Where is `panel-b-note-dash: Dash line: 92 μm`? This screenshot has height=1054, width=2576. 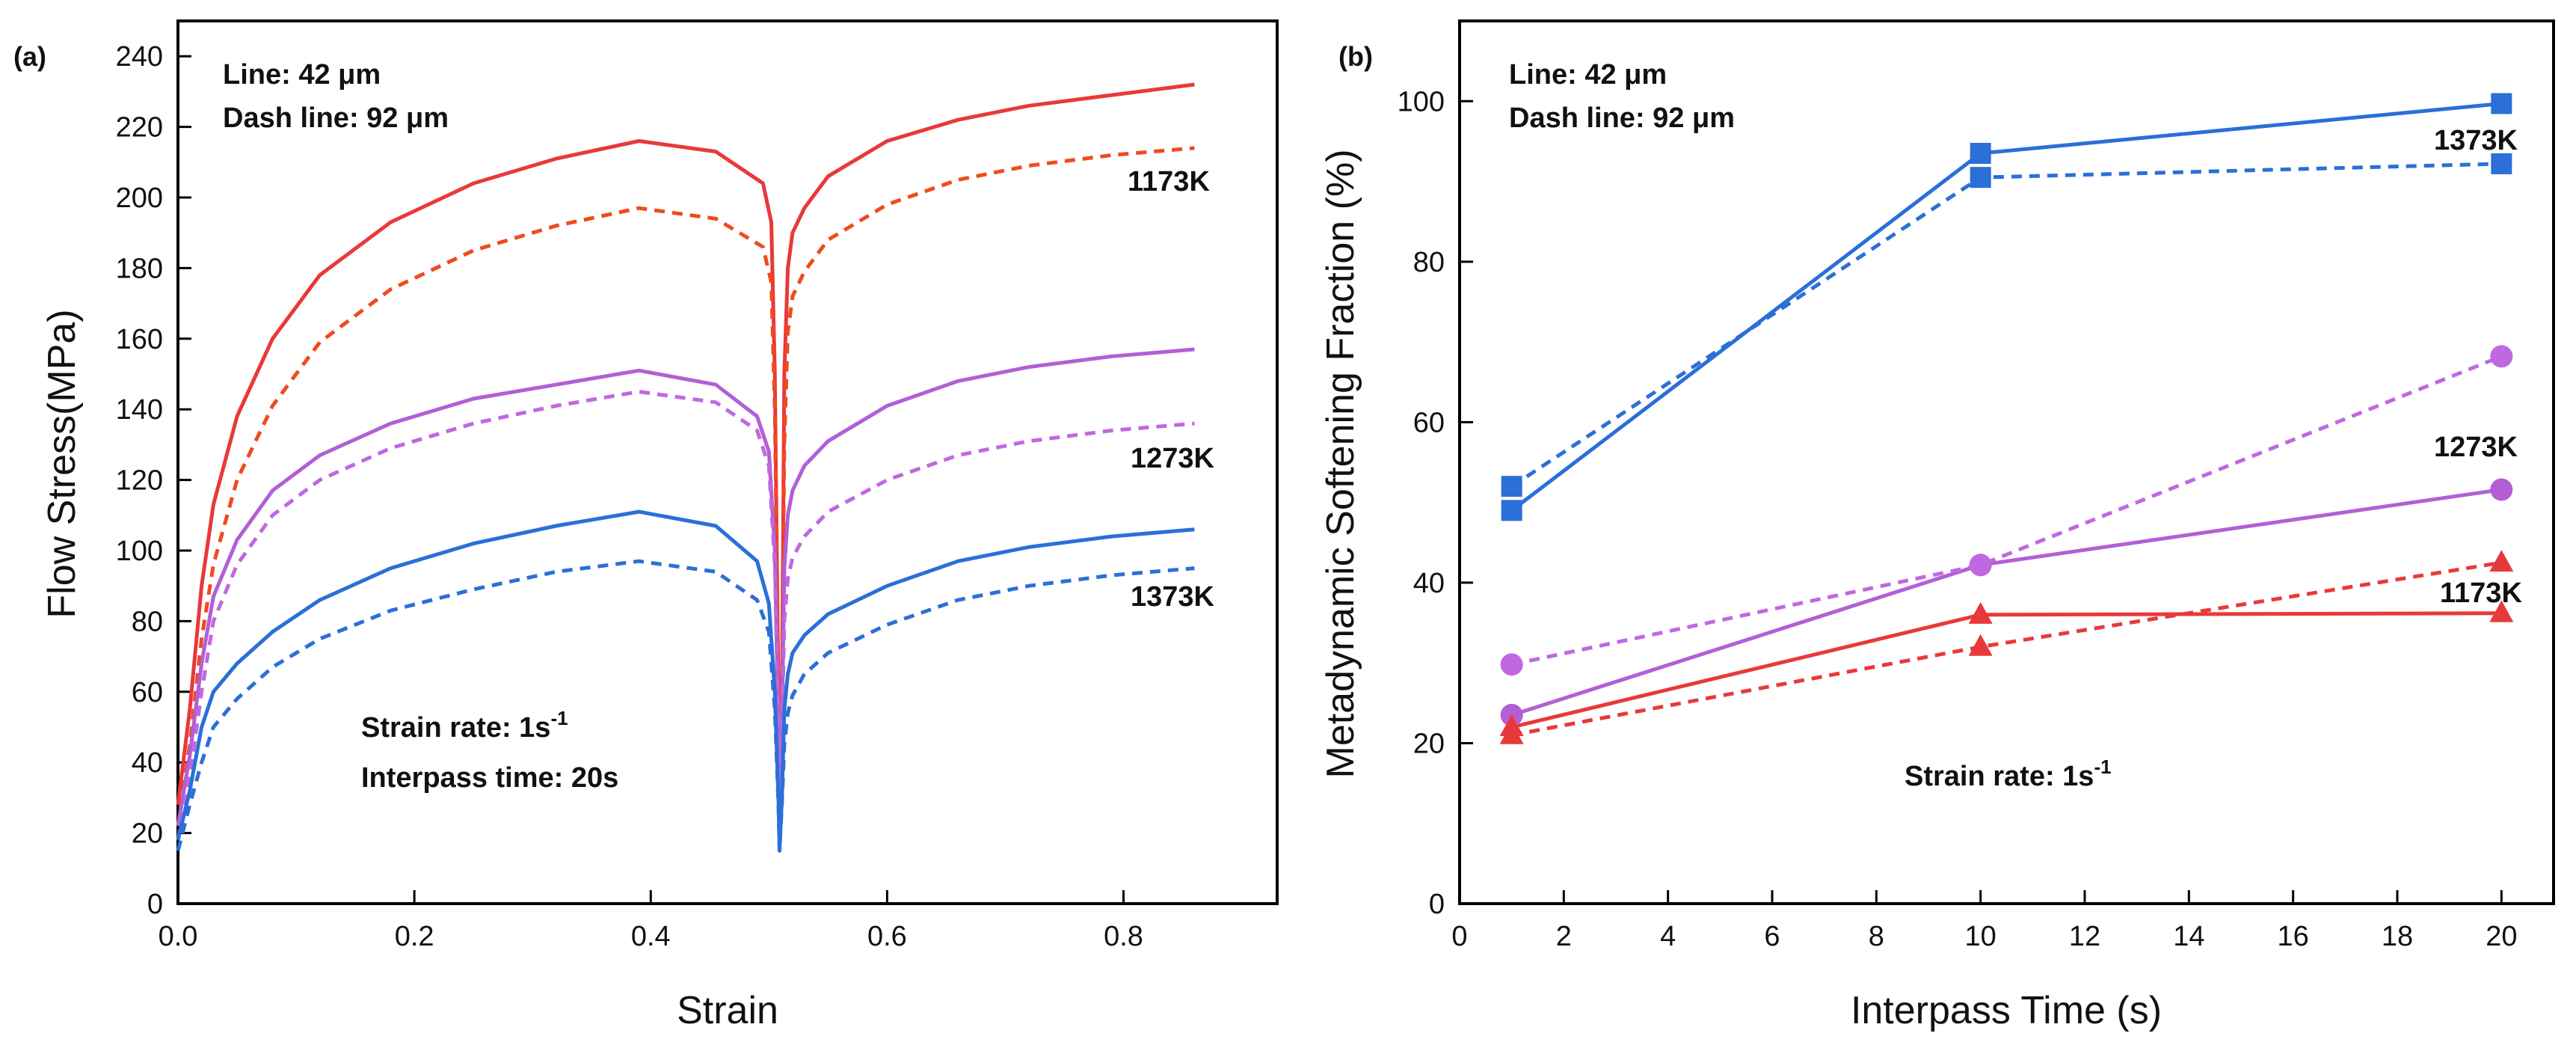 panel-b-note-dash: Dash line: 92 μm is located at coordinates (1622, 118).